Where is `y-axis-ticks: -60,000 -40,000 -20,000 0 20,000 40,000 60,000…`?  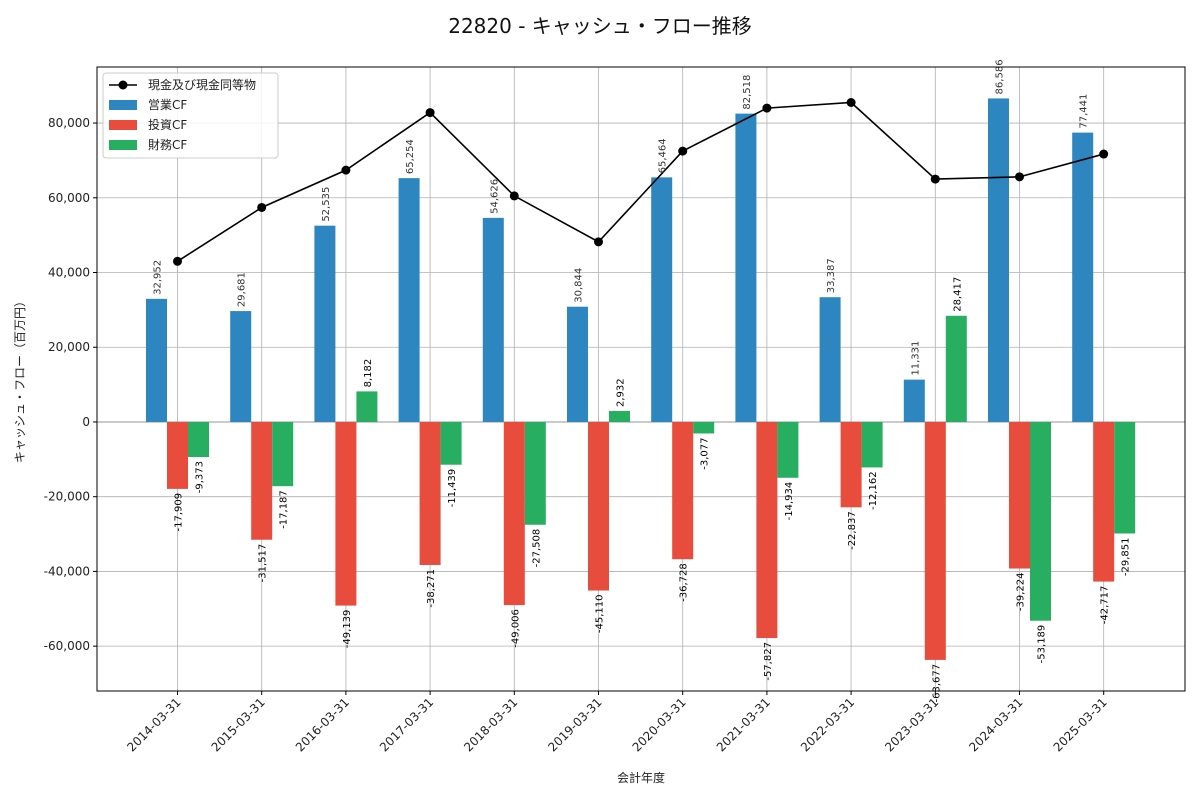
y-axis-ticks: -60,000 -40,000 -20,000 0 20,000 40,000 60,000… is located at coordinates (70, 384).